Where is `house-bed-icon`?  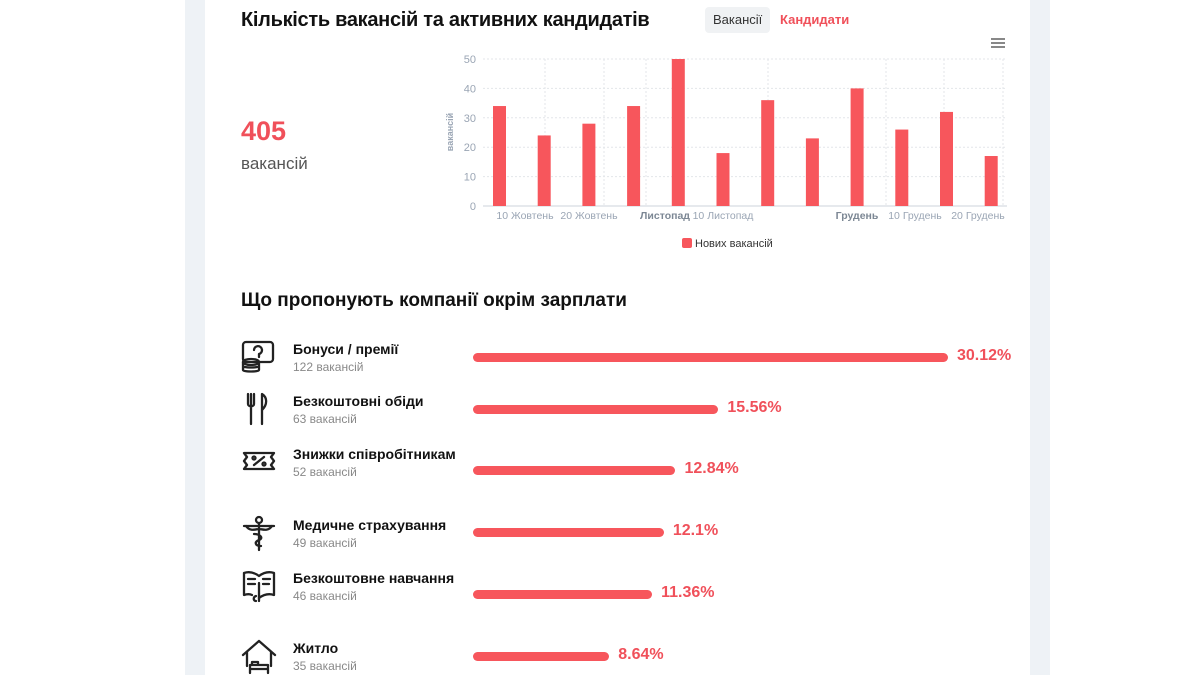
house-bed-icon is located at coordinates (259, 657).